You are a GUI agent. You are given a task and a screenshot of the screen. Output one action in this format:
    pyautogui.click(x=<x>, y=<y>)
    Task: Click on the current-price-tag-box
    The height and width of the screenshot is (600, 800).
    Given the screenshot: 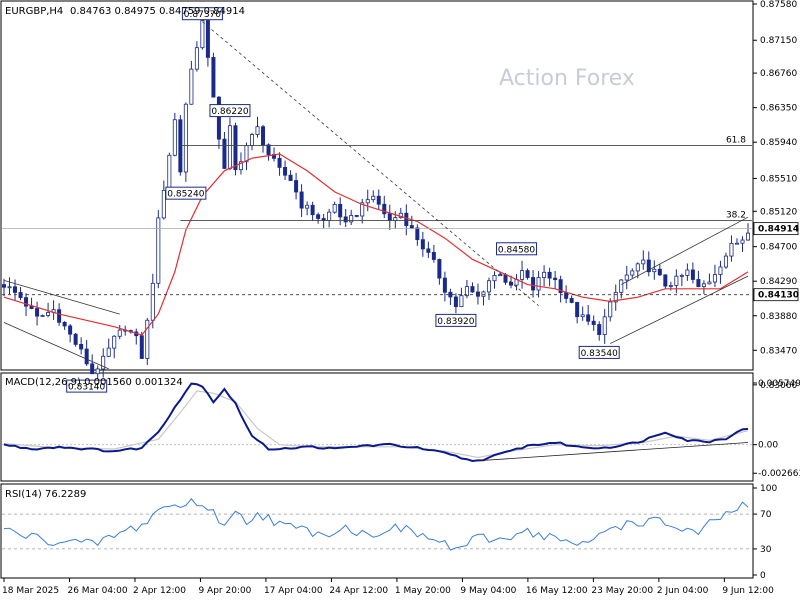 What is the action you would take?
    pyautogui.click(x=776, y=229)
    